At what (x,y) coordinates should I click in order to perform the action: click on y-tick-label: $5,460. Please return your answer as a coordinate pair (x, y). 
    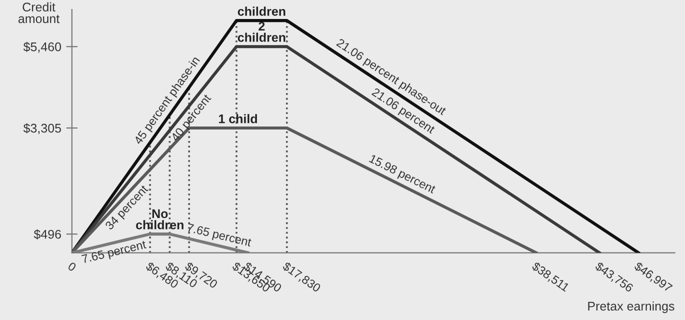
    Looking at the image, I should click on (42, 47).